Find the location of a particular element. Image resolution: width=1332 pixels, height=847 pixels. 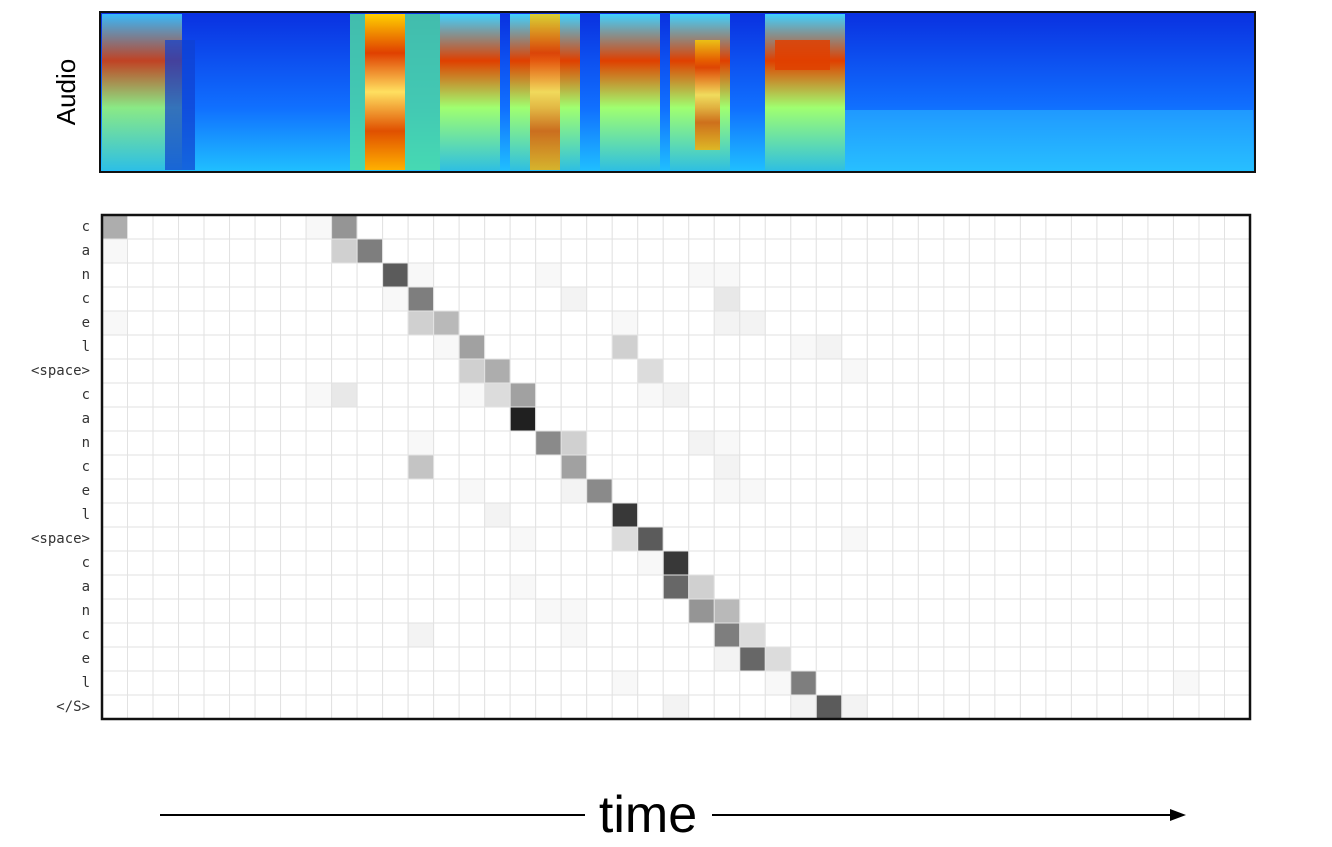

row-label: e is located at coordinates (86, 659).